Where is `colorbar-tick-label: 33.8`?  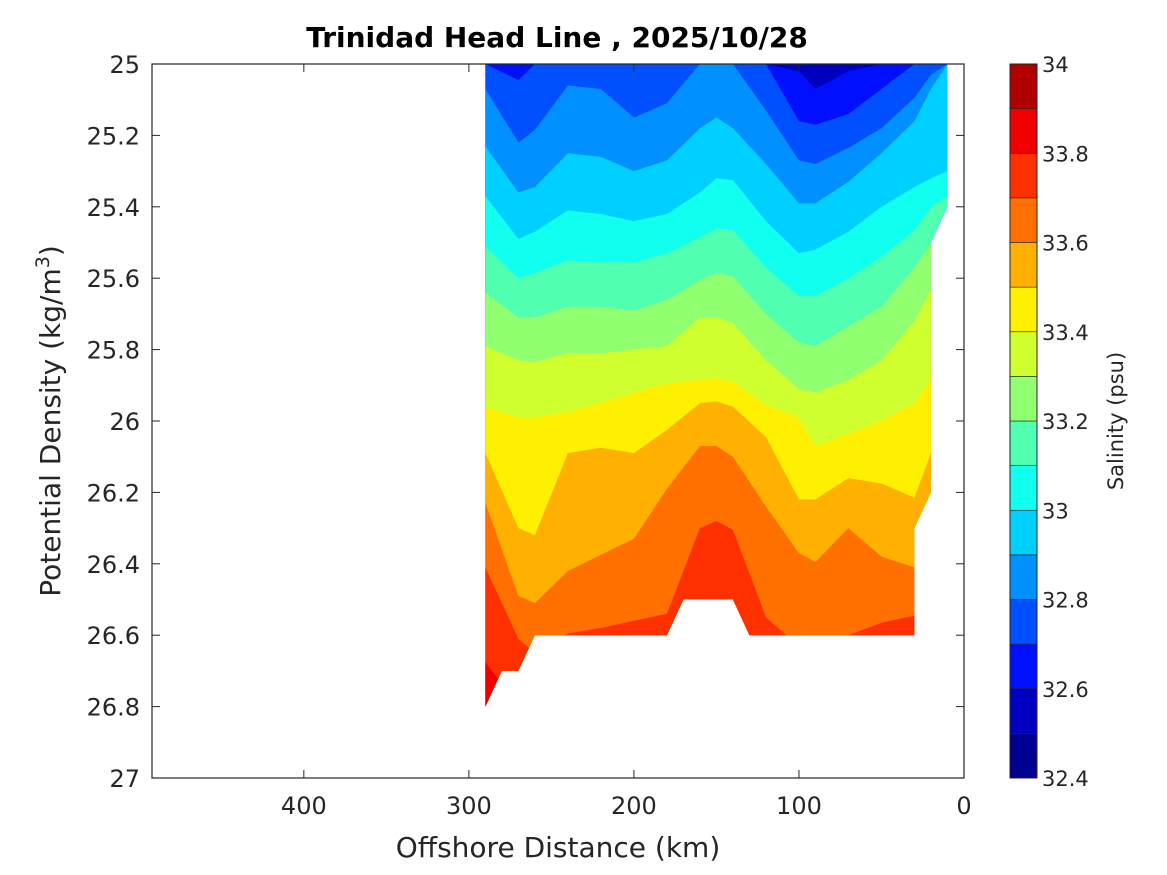
colorbar-tick-label: 33.8 is located at coordinates (1065, 154).